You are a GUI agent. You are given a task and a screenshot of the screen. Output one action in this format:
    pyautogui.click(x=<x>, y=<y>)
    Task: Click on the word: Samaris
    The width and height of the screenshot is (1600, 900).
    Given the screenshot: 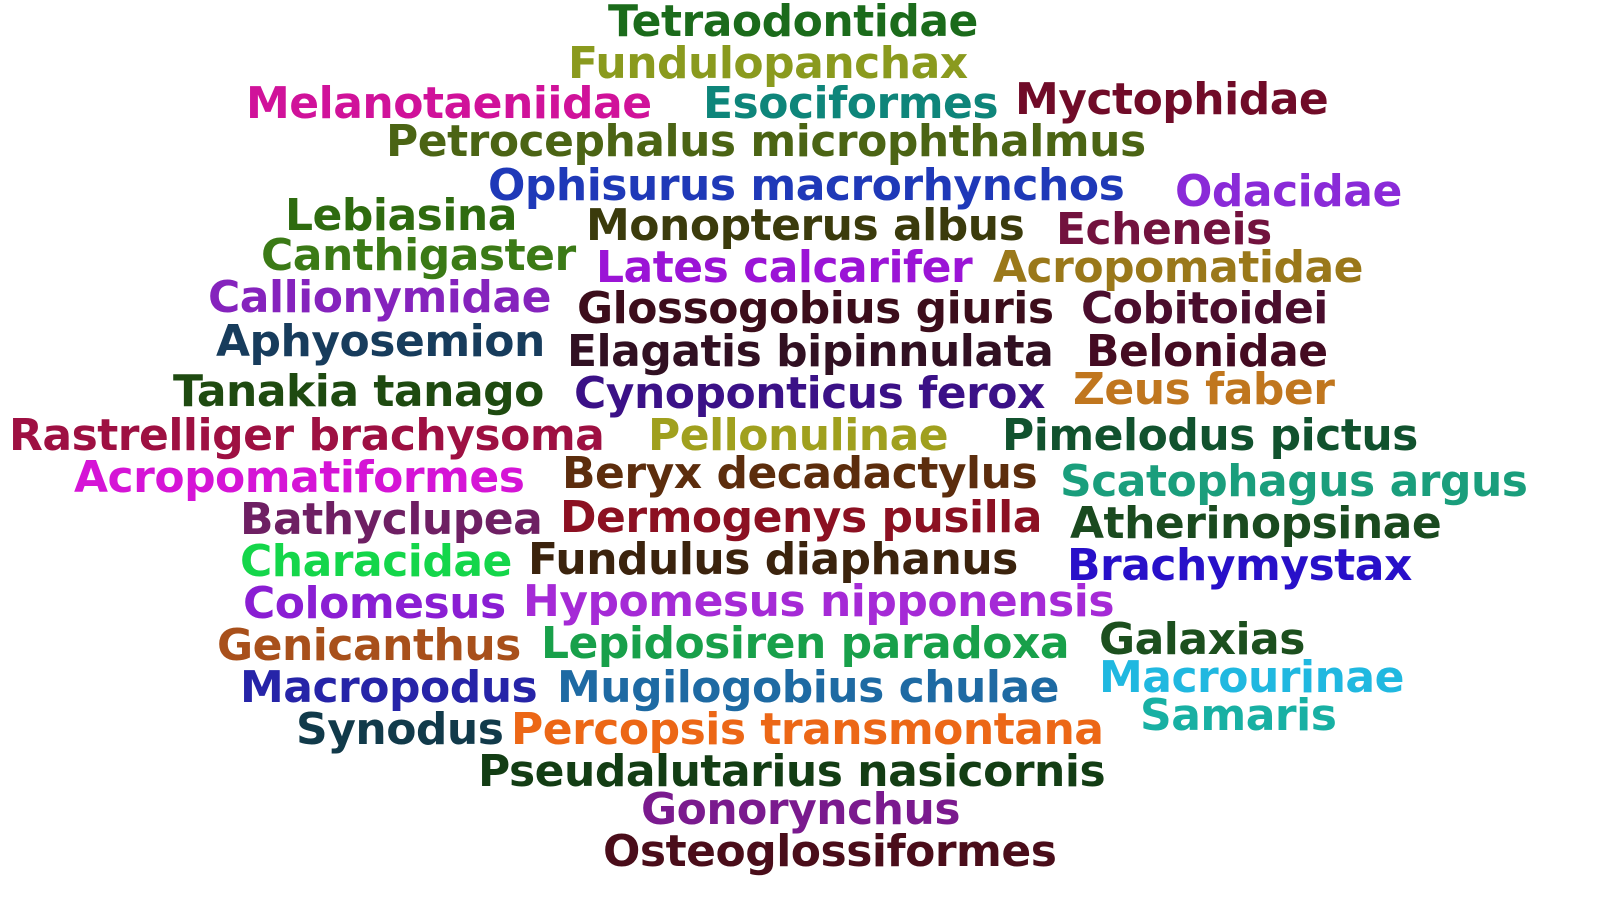 What is the action you would take?
    pyautogui.click(x=1238, y=715)
    